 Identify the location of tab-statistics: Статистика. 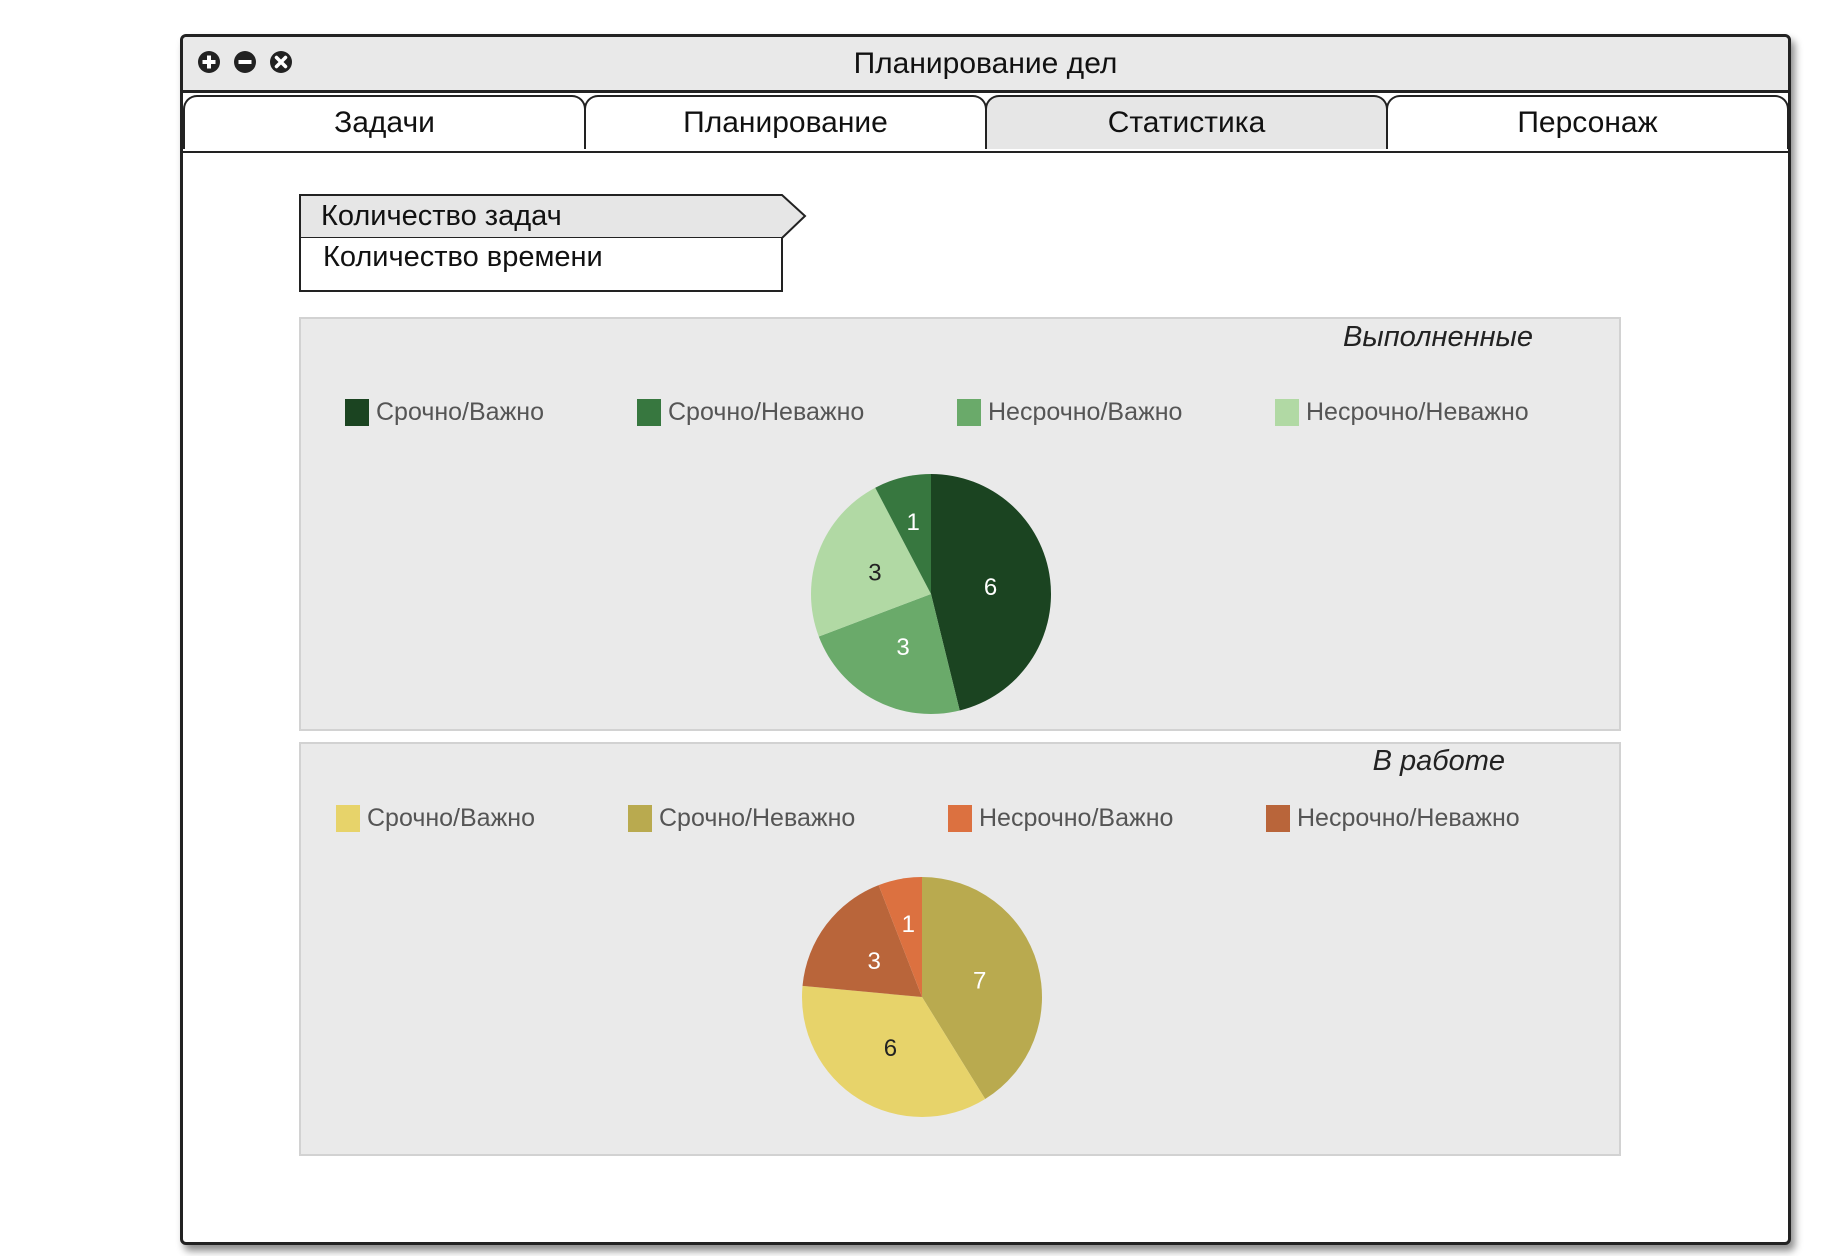
(1186, 122).